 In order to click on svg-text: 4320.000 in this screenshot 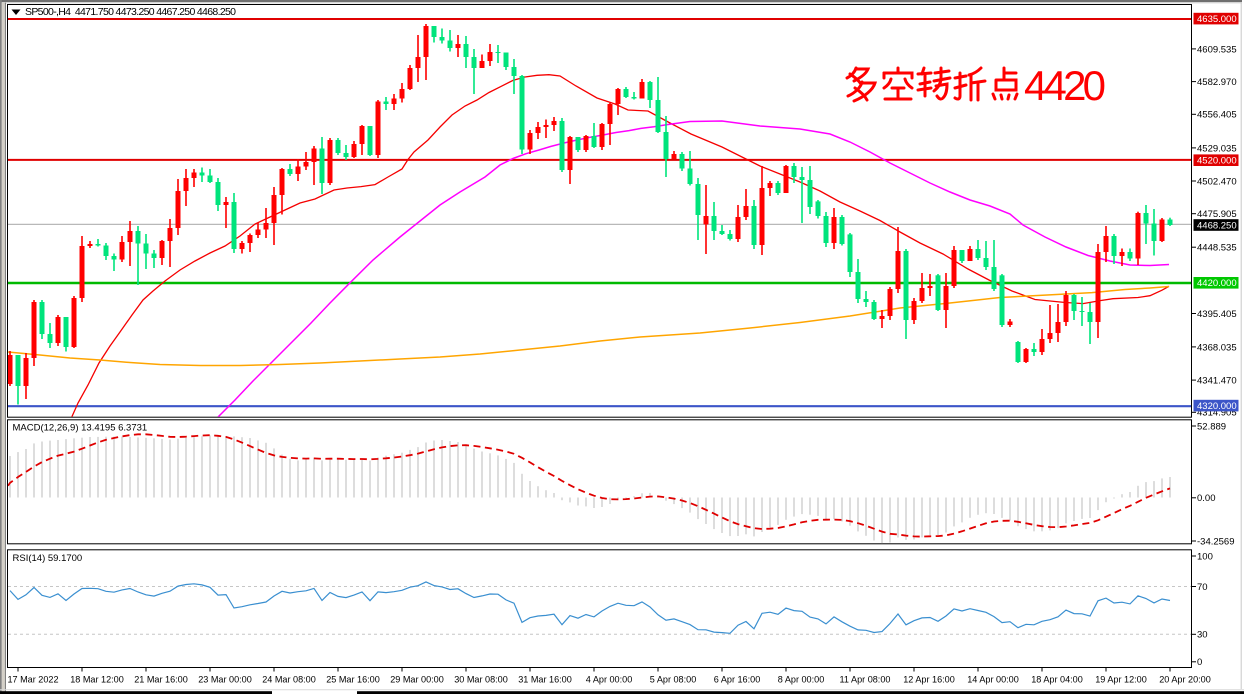, I will do `click(1217, 406)`.